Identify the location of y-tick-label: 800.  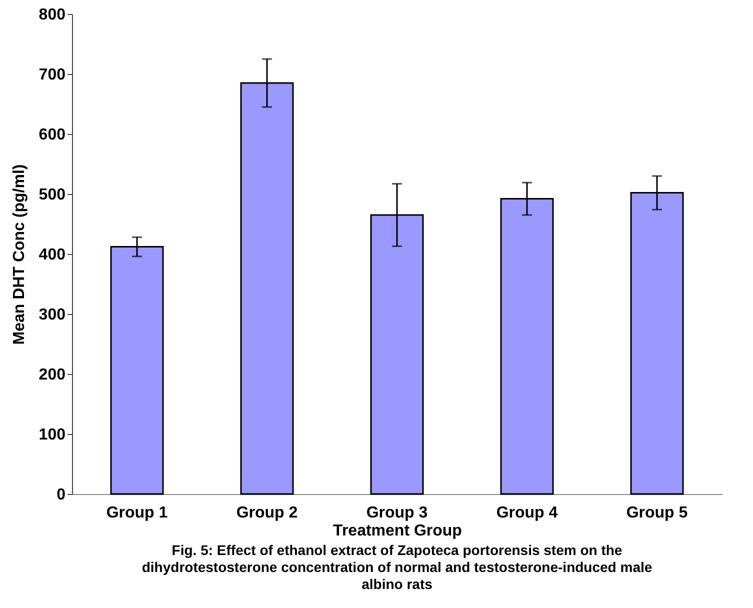
(52, 15).